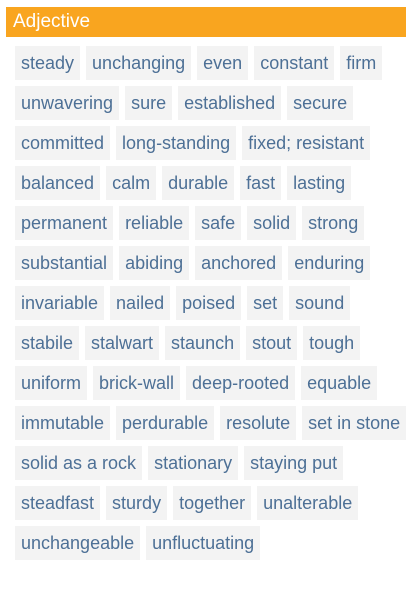  I want to click on synonym-chip: stalwart, so click(122, 343).